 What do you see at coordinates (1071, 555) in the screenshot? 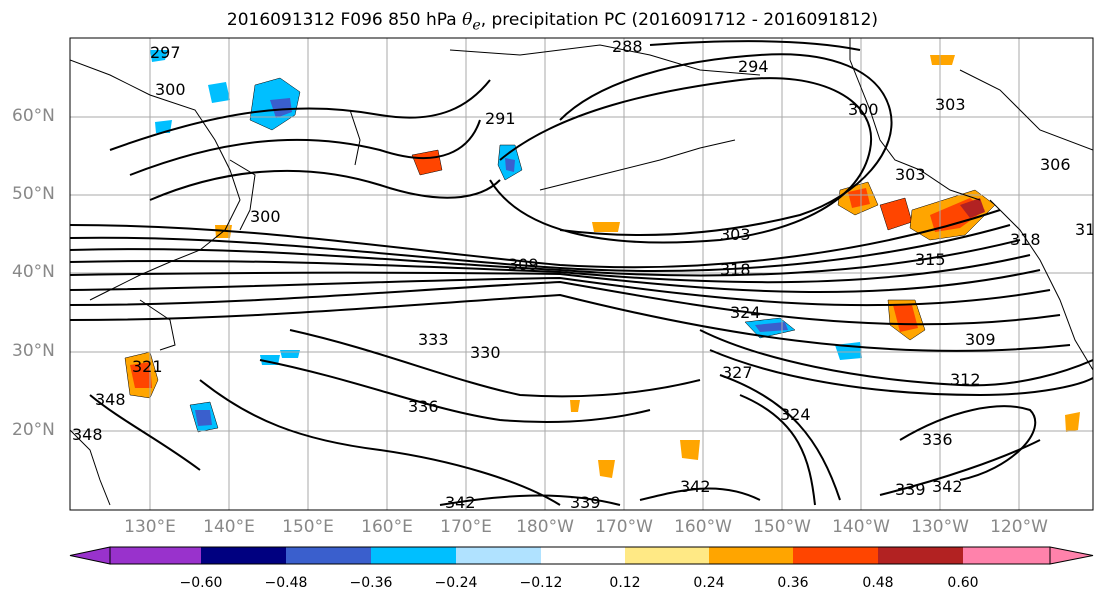
I see `colorbar-extend-max` at bounding box center [1071, 555].